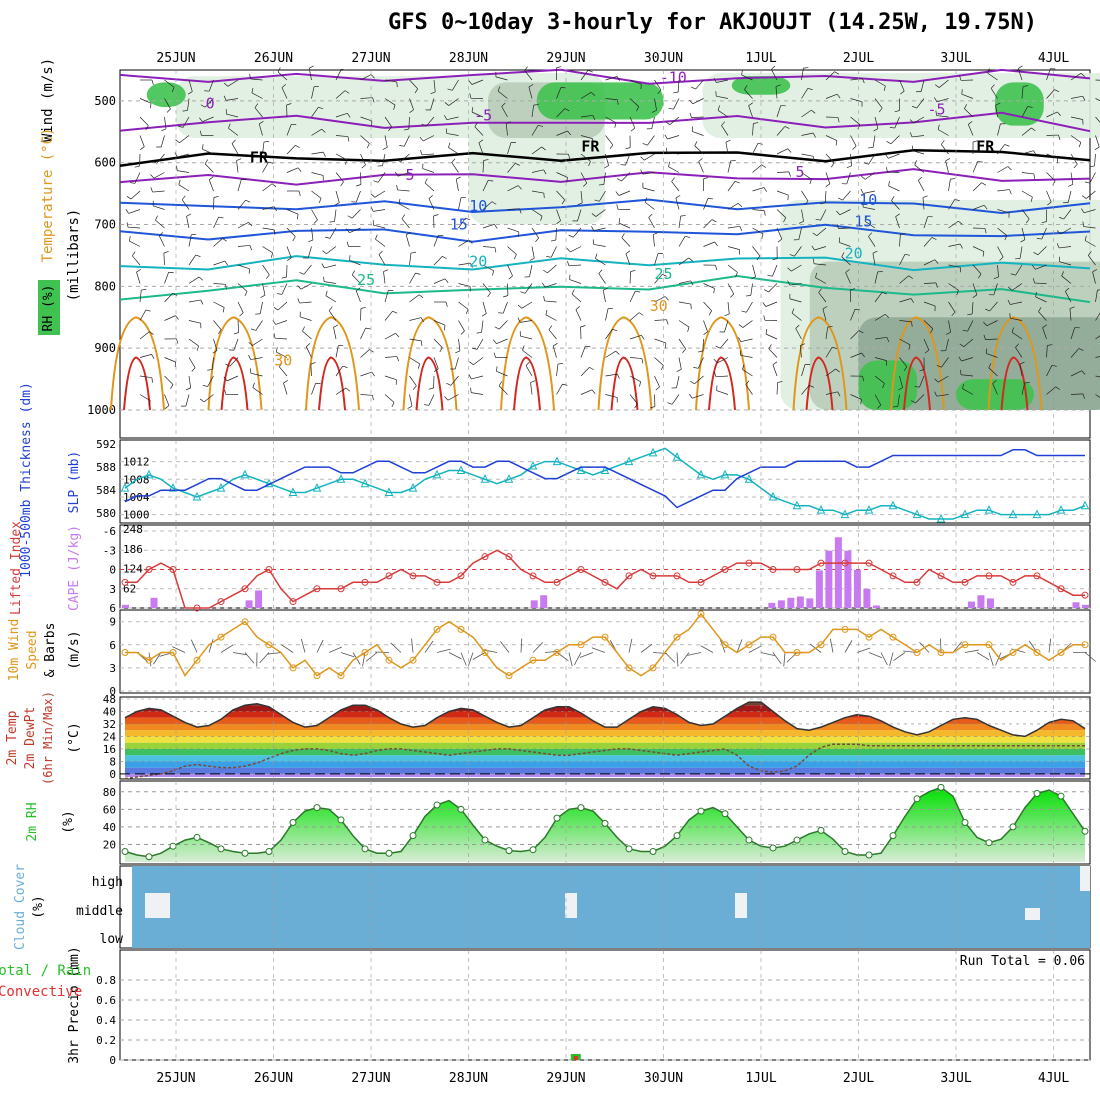 The width and height of the screenshot is (1100, 1100). What do you see at coordinates (741, 905) in the screenshot?
I see `cloud-gap` at bounding box center [741, 905].